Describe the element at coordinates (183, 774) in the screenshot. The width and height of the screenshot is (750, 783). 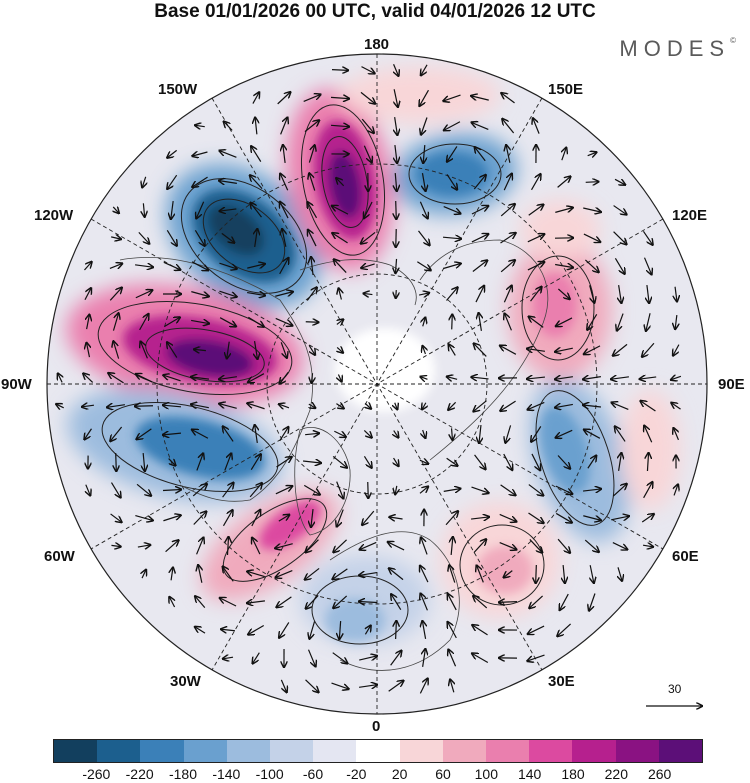
I see `legend-tick-label: -180` at that location.